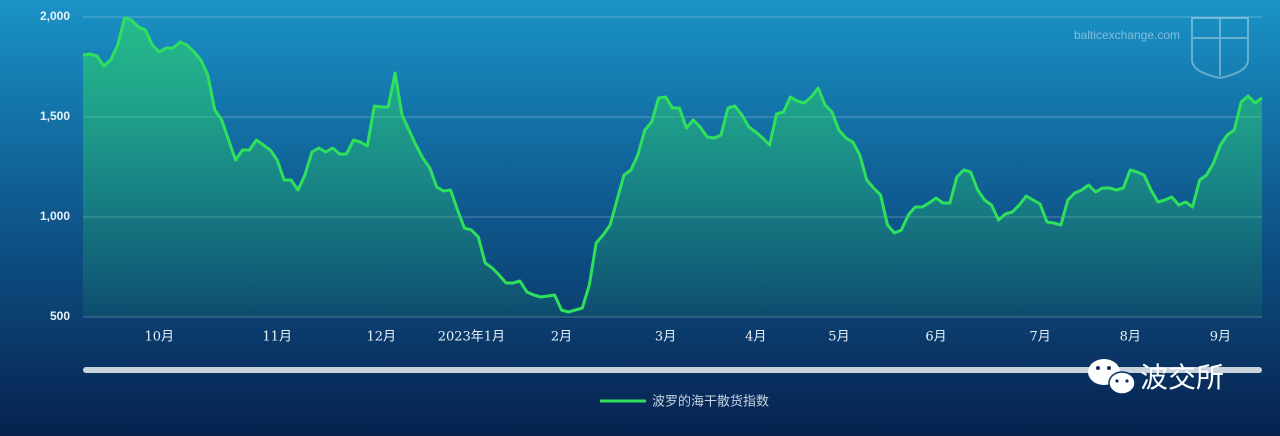 The width and height of the screenshot is (1280, 436). What do you see at coordinates (1112, 377) in the screenshot?
I see `wechat-icon` at bounding box center [1112, 377].